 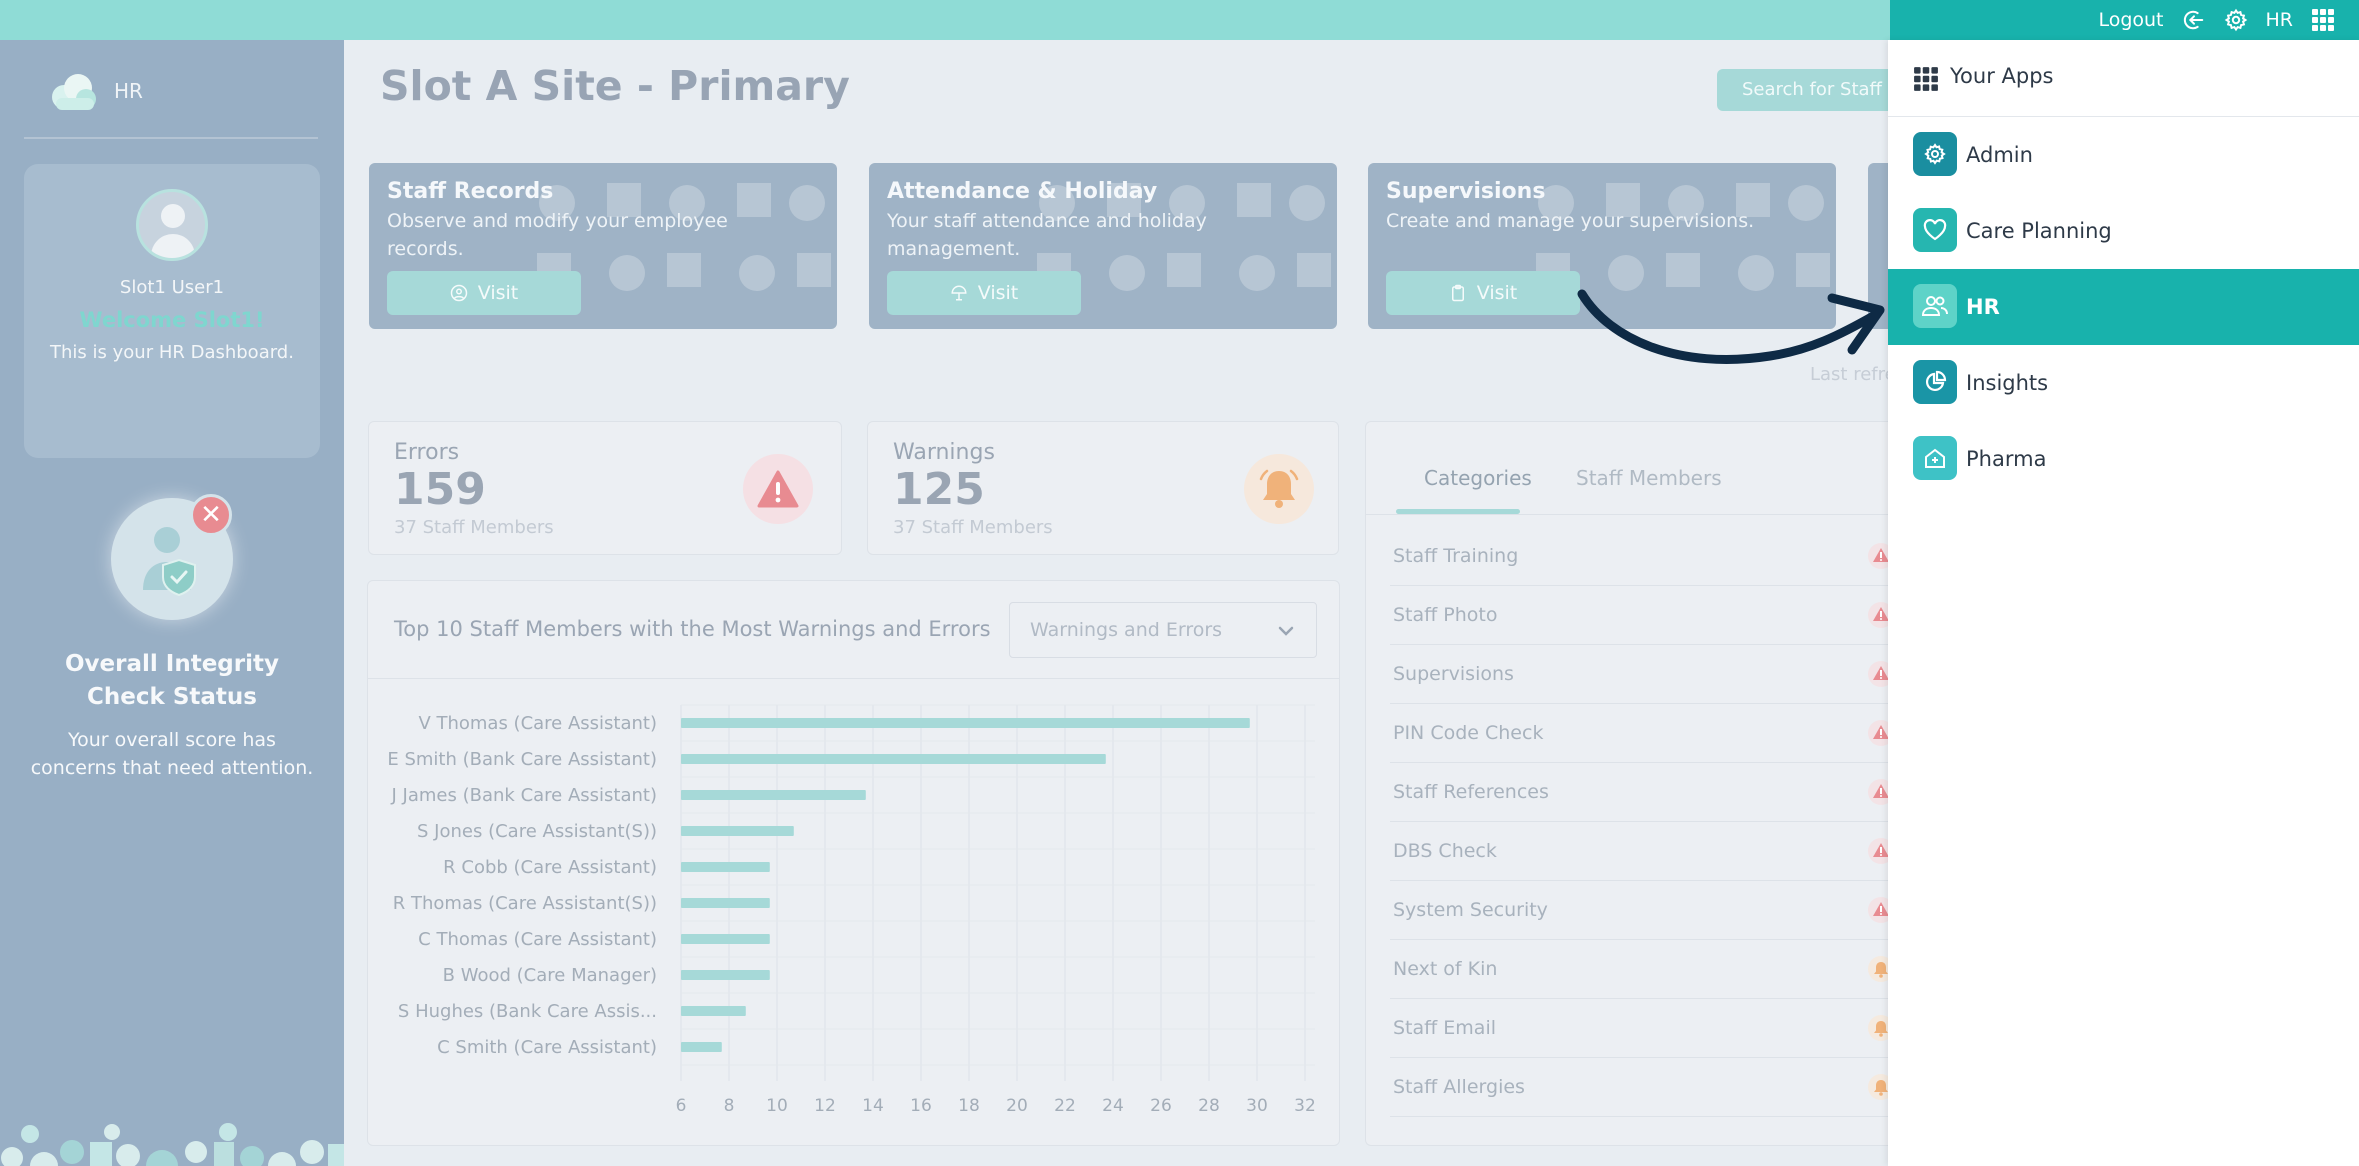 I want to click on error-triangle-icon, so click(x=1881, y=910).